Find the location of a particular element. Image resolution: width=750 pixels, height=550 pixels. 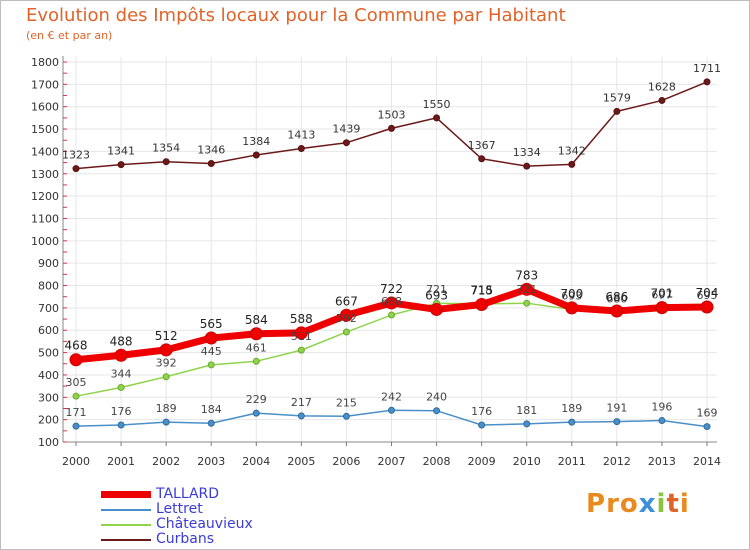

y-tick-label: 1200 is located at coordinates (45, 196).